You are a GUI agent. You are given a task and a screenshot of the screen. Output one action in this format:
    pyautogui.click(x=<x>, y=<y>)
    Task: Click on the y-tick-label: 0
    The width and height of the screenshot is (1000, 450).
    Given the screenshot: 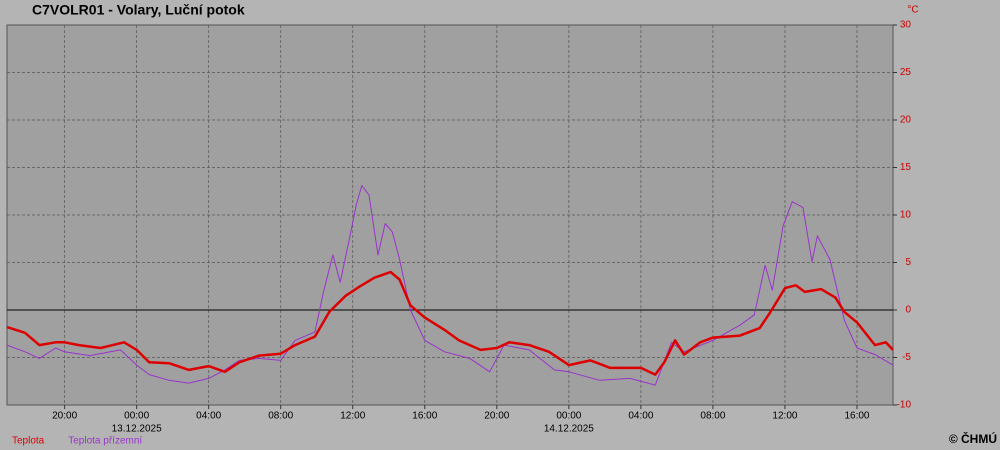 What is the action you would take?
    pyautogui.click(x=908, y=310)
    